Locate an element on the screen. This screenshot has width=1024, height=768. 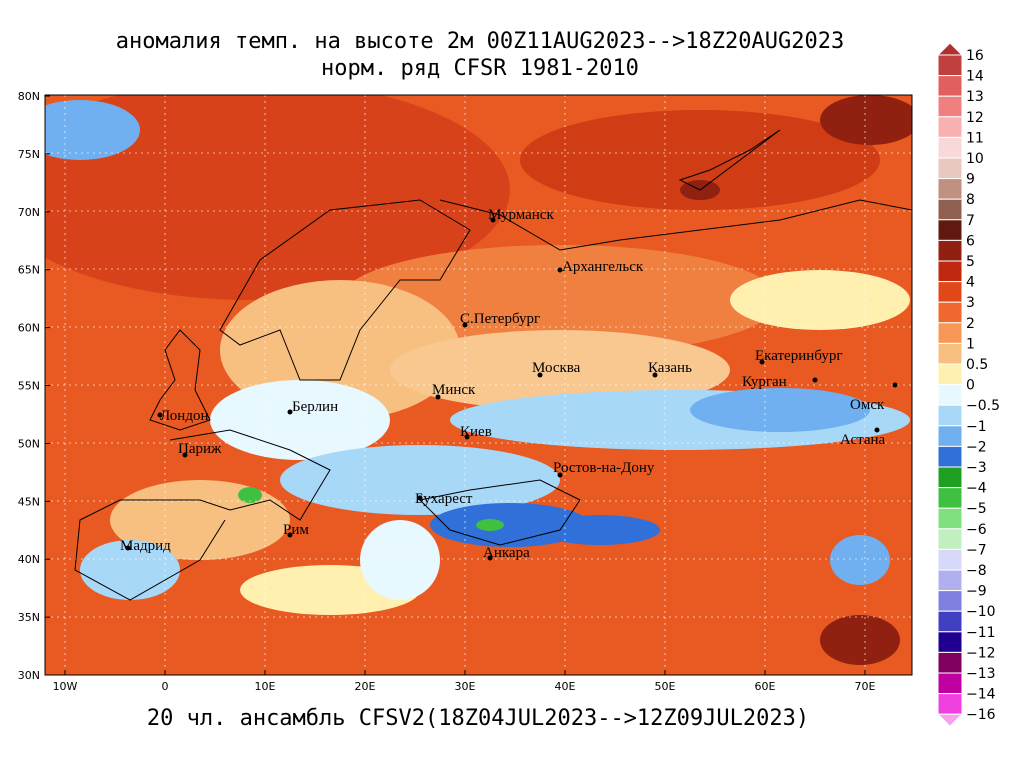
lat-label: 50N is located at coordinates (29, 443).